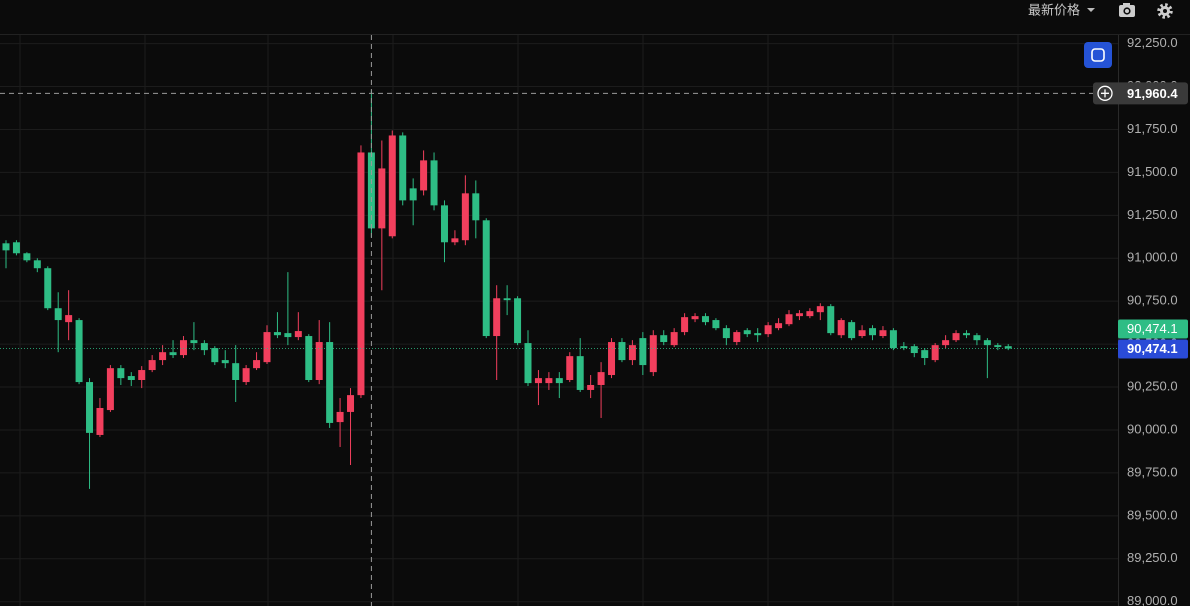 This screenshot has height=606, width=1190. I want to click on crosshair-box, so click(1140, 93).